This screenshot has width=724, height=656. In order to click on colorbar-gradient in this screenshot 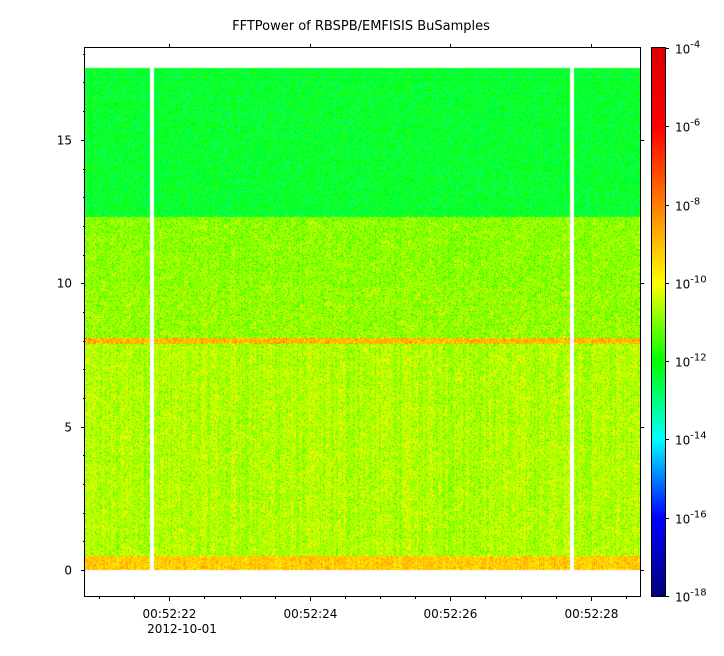, I will do `click(658, 322)`.